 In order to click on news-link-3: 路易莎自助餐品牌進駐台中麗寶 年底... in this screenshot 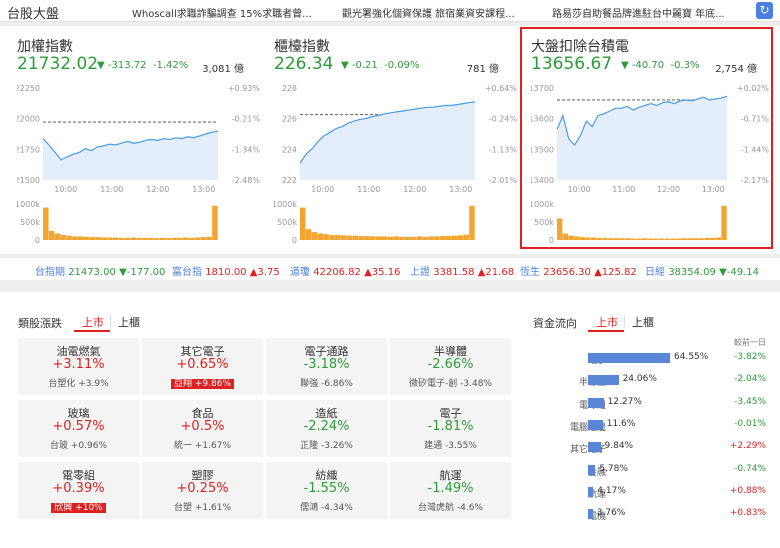, I will do `click(638, 14)`.